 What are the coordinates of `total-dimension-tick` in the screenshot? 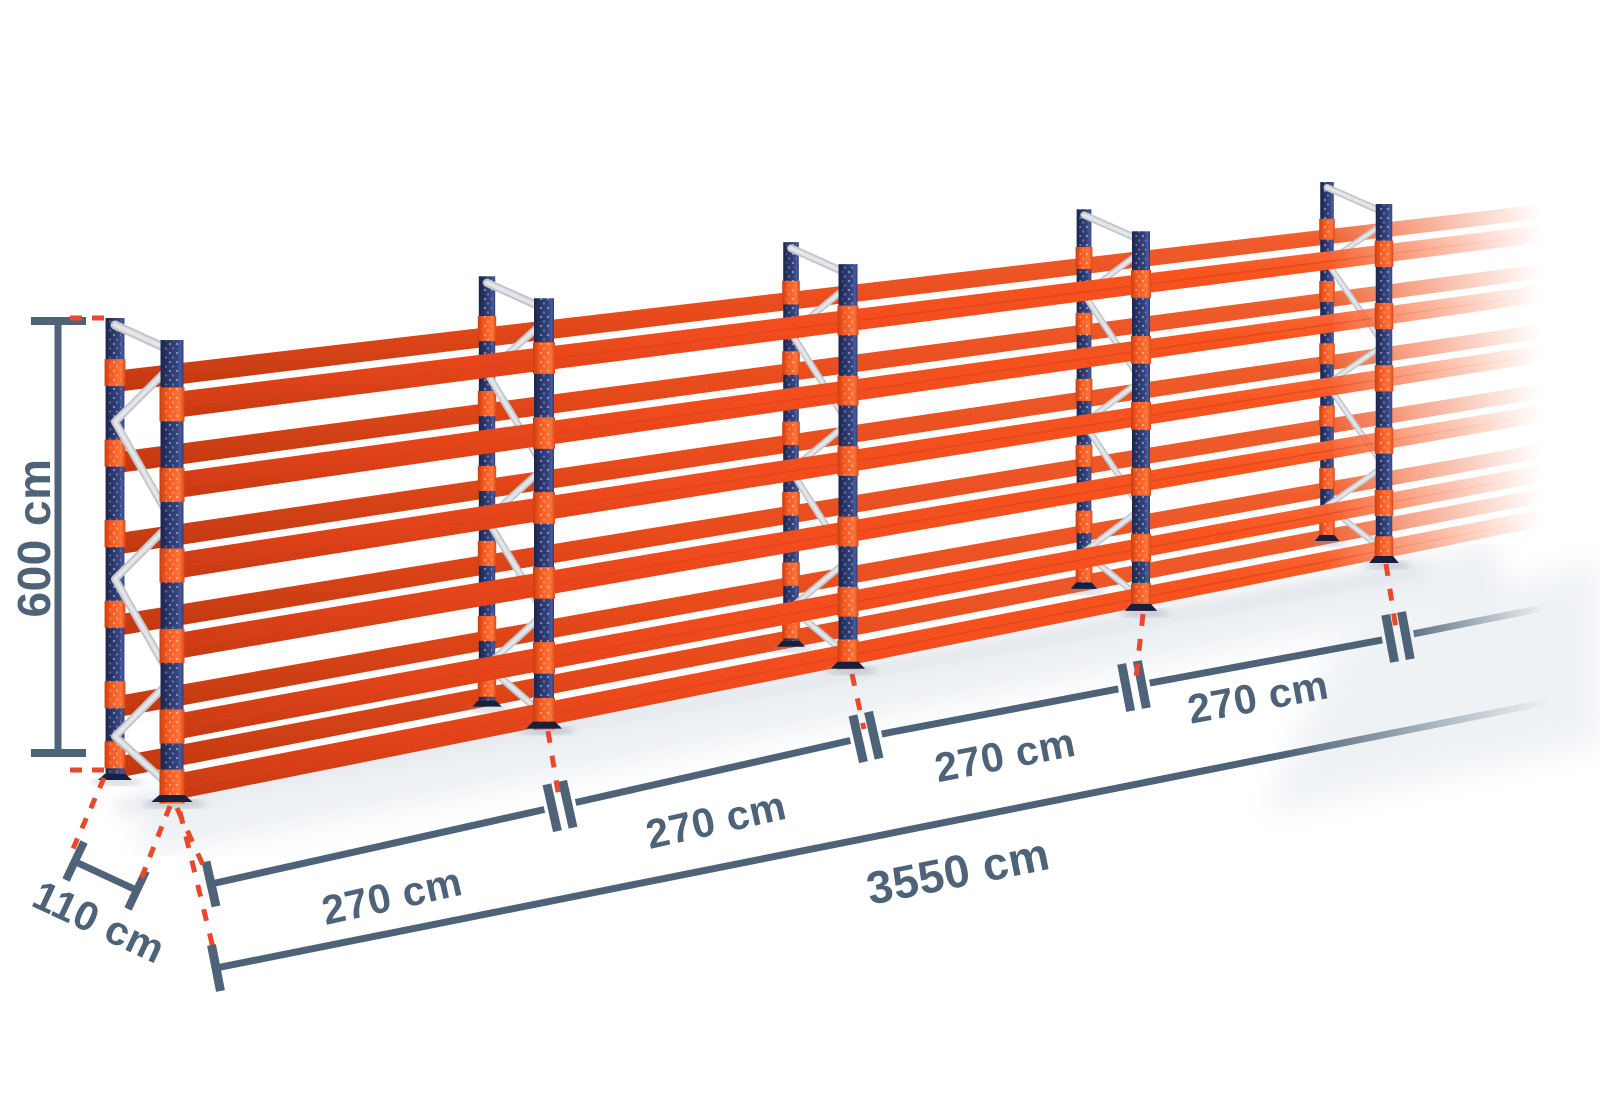 It's located at (216, 968).